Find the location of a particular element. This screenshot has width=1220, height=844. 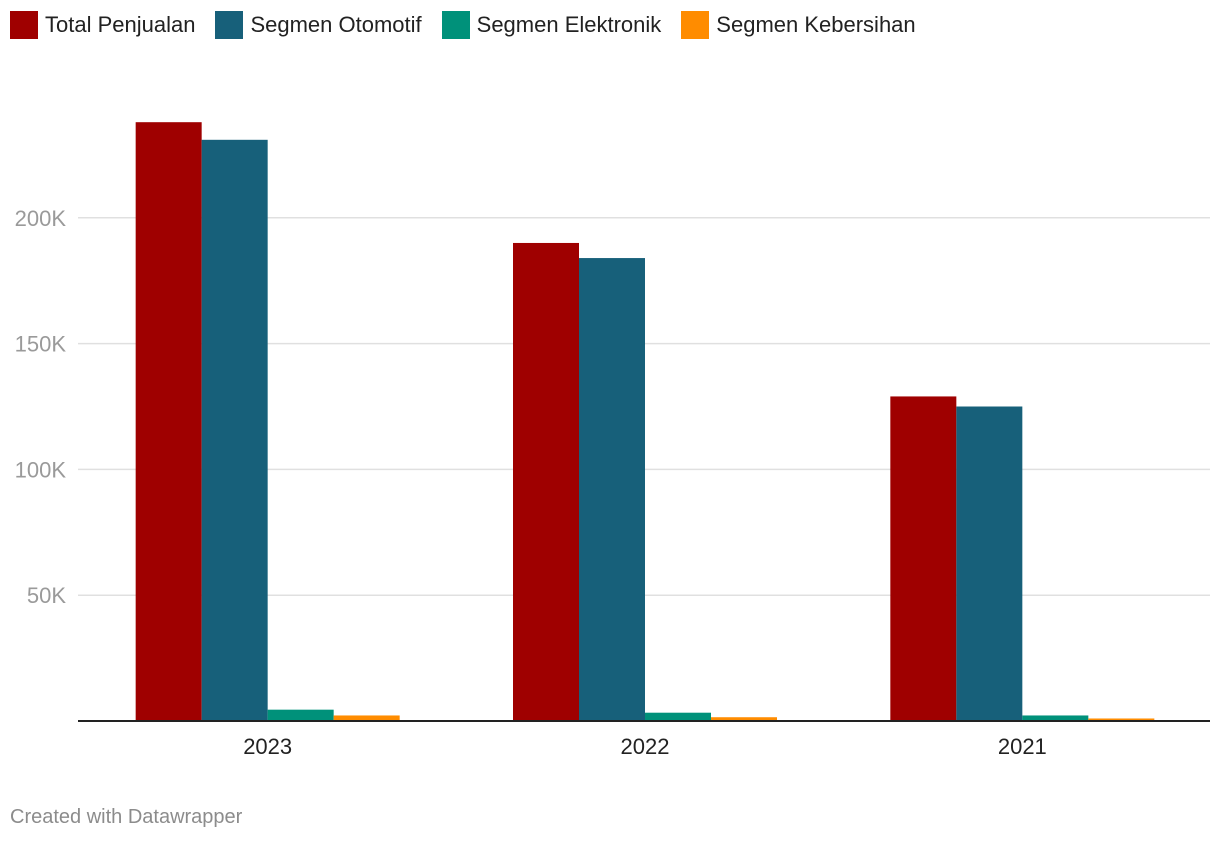

bar-total-penjualan-2022 is located at coordinates (546, 481).